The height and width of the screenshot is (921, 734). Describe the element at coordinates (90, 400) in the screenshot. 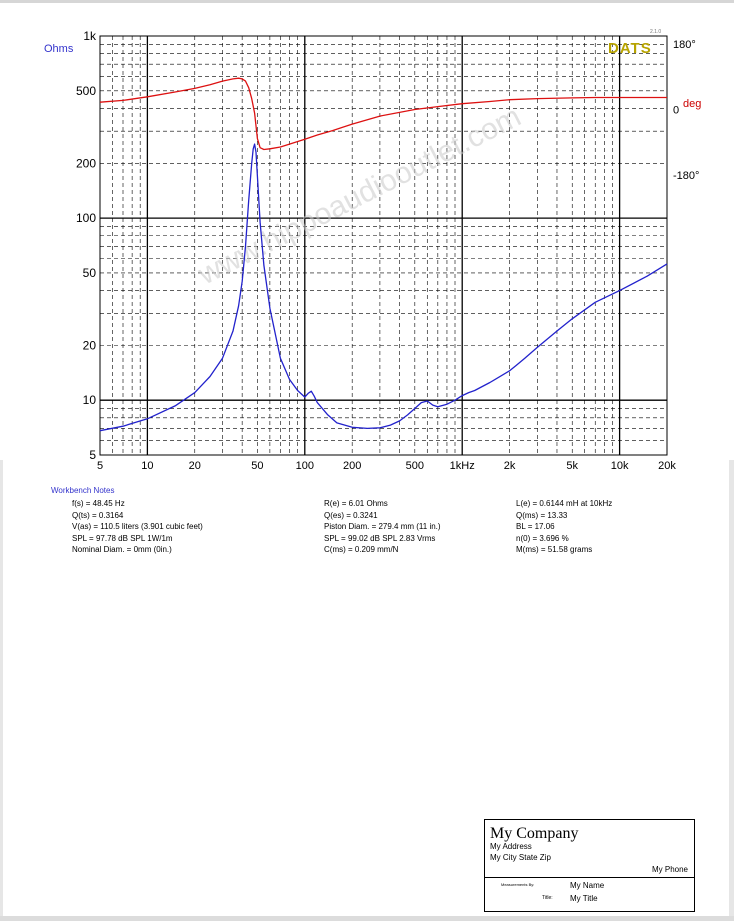

I see `y-tick-label: 10` at that location.